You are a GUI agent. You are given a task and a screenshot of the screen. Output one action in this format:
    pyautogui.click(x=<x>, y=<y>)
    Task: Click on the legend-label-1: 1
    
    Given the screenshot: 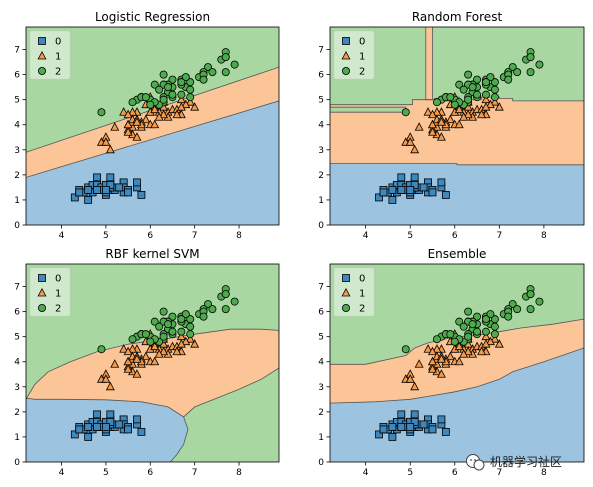 What is the action you would take?
    pyautogui.click(x=362, y=57)
    